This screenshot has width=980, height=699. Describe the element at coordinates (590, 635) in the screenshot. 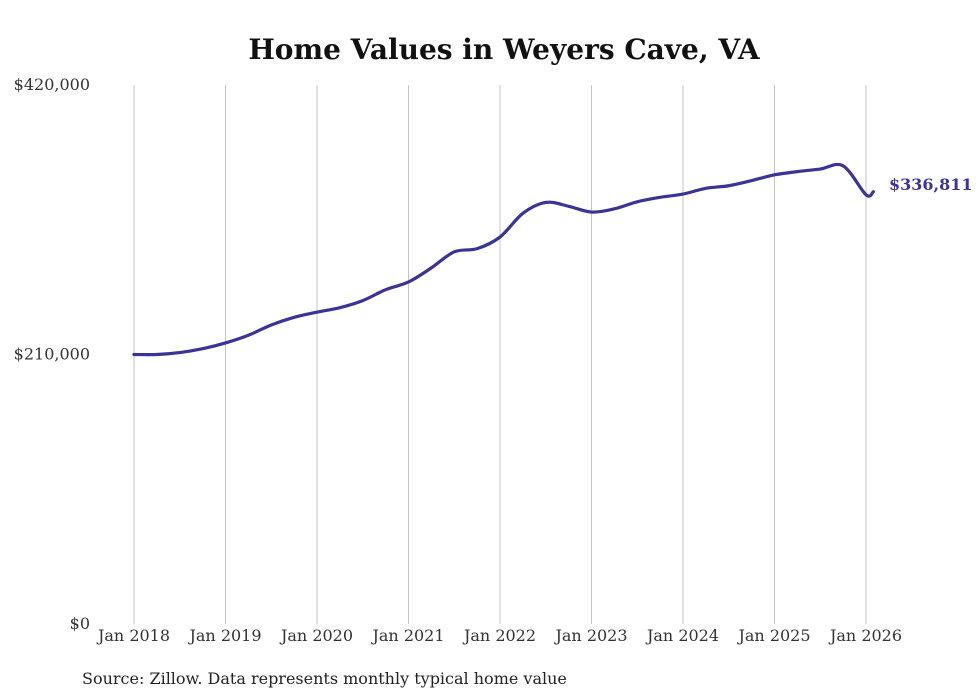

I see `x-tick-label: Jan 2023` at that location.